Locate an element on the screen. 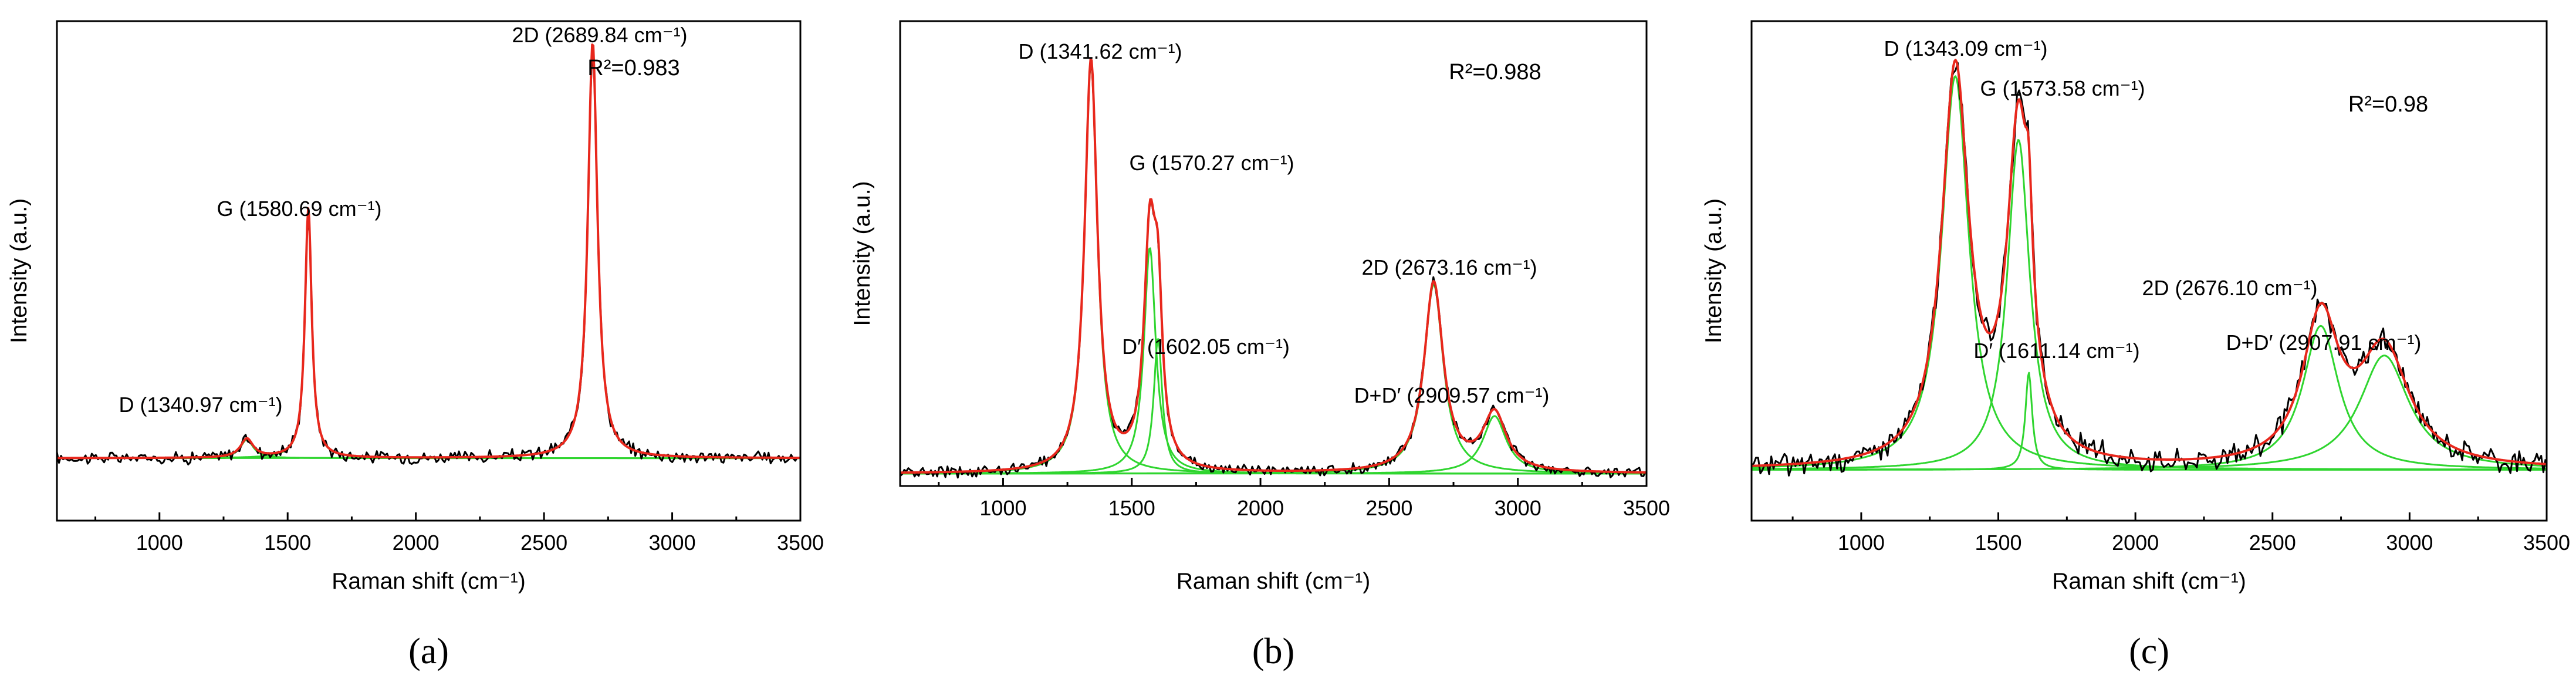  peak-label-d: D (1341.62 cm⁻¹) is located at coordinates (1100, 51).